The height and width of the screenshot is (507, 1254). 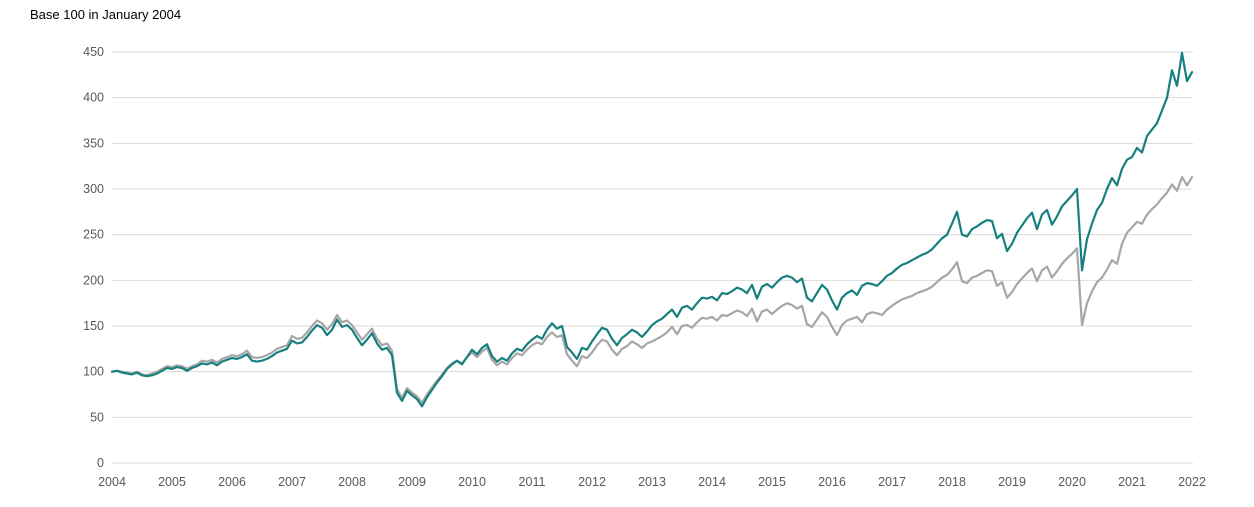 What do you see at coordinates (1012, 482) in the screenshot?
I see `x-tick-label: 2019` at bounding box center [1012, 482].